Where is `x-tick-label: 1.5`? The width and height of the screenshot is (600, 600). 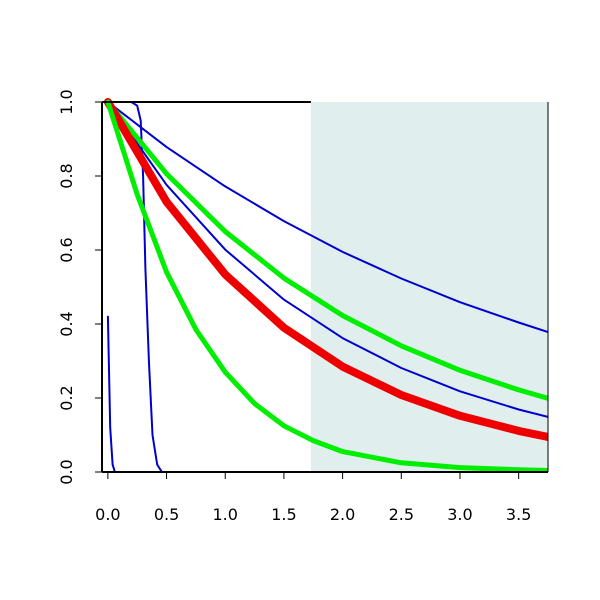
x-tick-label: 1.5 is located at coordinates (283, 514).